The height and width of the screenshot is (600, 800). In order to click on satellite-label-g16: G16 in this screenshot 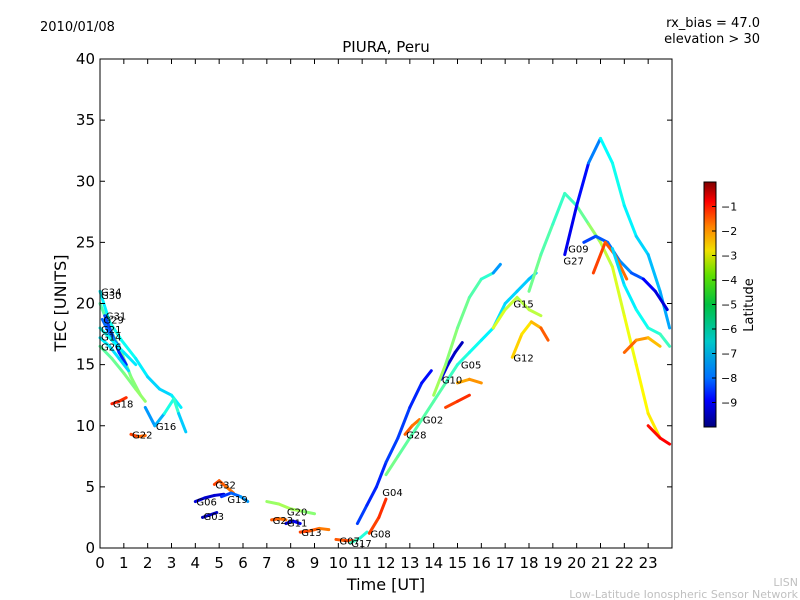, I will do `click(166, 427)`.